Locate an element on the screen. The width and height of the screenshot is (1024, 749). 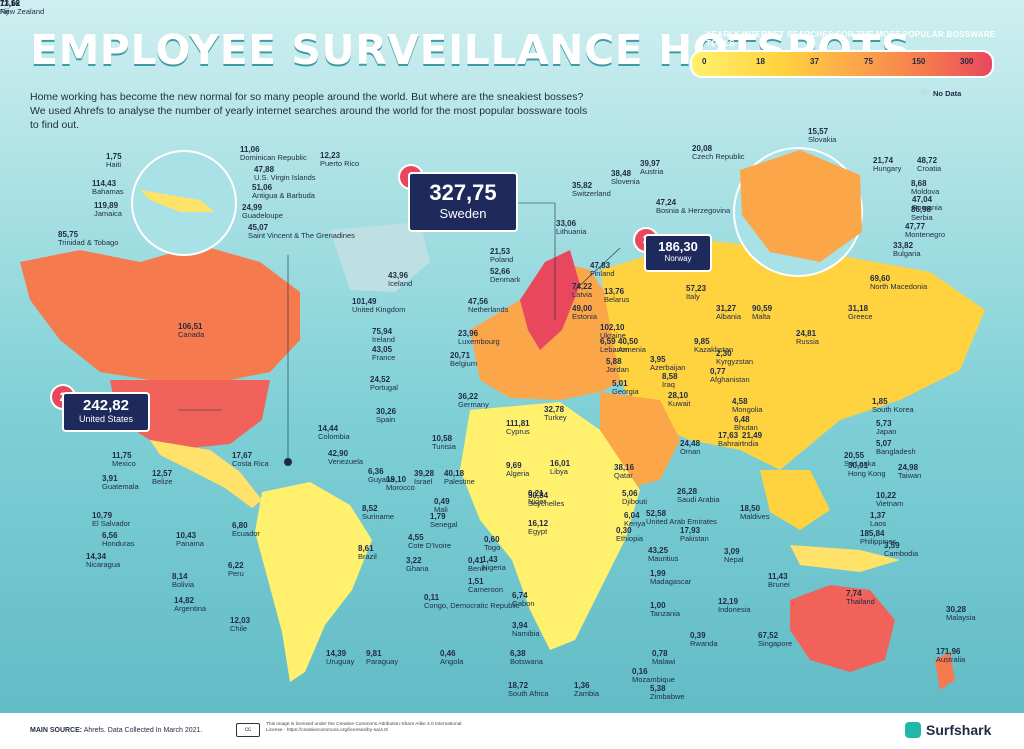
country-label: 28,10 Kuwait is located at coordinates (679, 400).